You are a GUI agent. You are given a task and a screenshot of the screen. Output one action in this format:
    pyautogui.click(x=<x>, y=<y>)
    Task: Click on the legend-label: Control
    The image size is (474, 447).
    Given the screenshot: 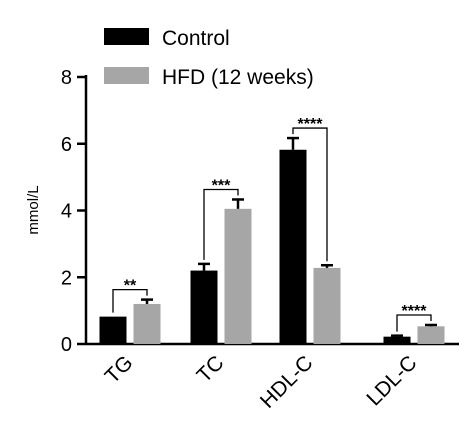 What is the action you would take?
    pyautogui.click(x=196, y=38)
    